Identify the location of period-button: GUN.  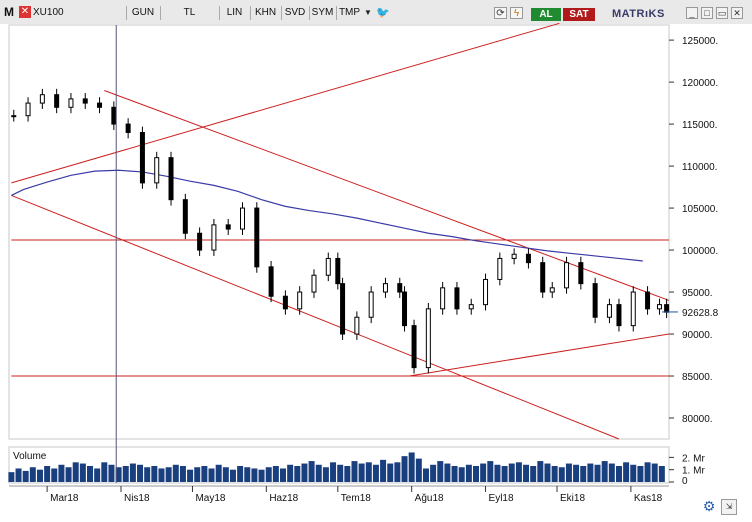
(142, 13).